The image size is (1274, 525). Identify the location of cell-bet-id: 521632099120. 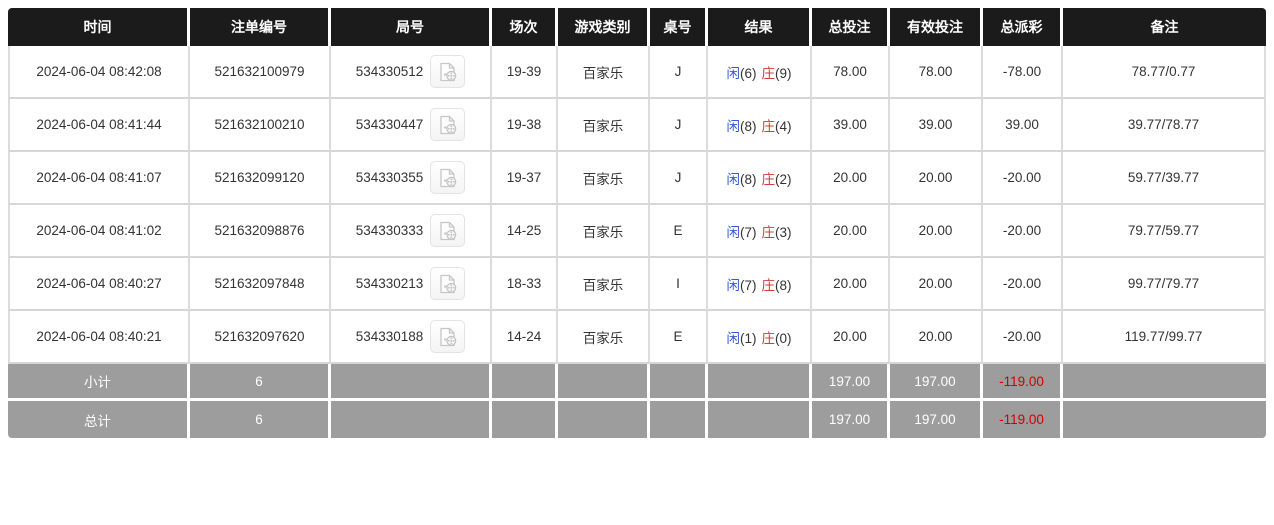
(260, 178).